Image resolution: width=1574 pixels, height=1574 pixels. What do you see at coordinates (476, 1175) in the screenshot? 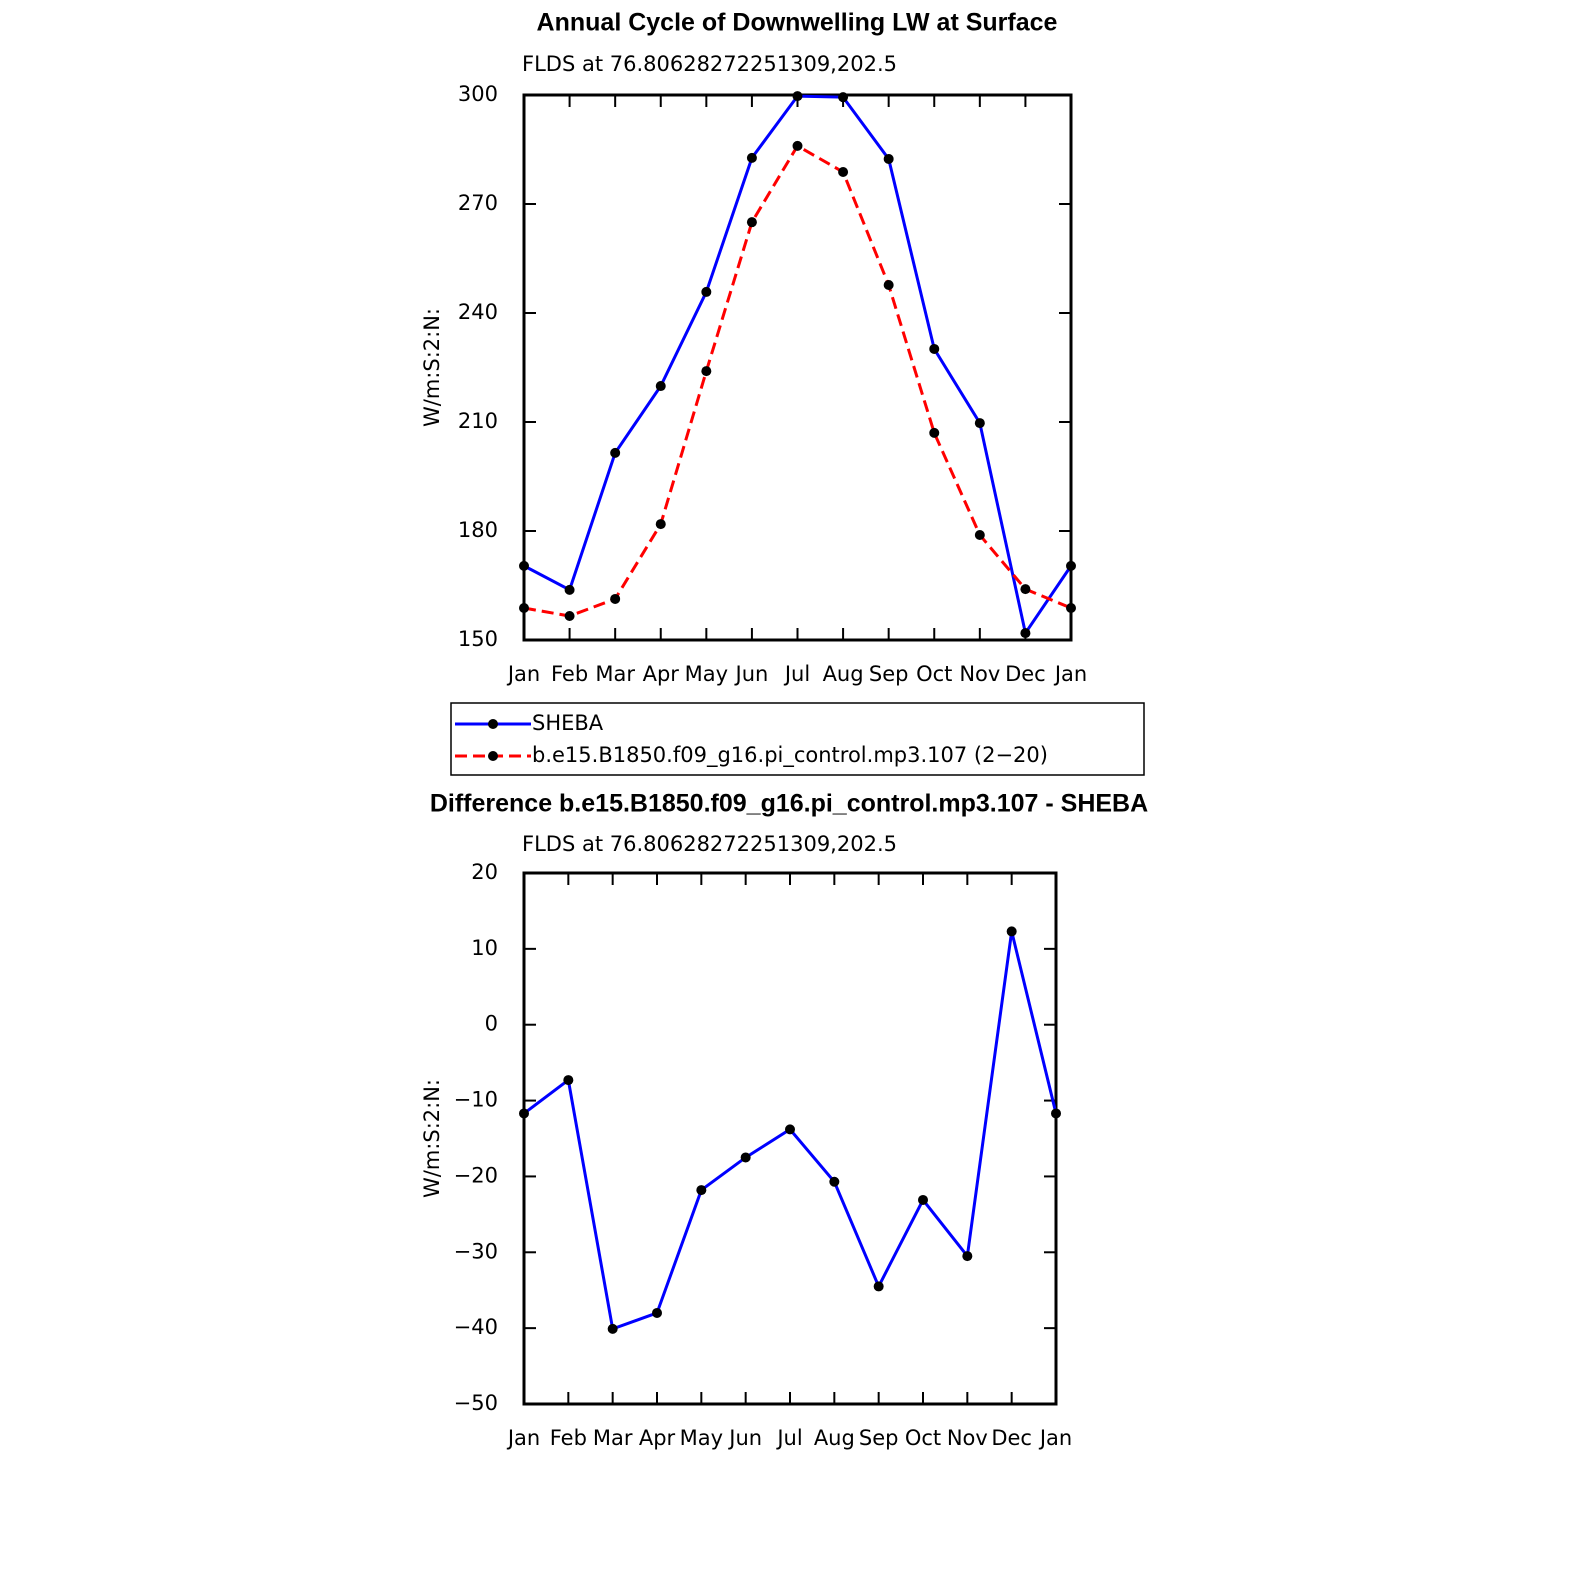
I see `y-tick-label: −20` at bounding box center [476, 1175].